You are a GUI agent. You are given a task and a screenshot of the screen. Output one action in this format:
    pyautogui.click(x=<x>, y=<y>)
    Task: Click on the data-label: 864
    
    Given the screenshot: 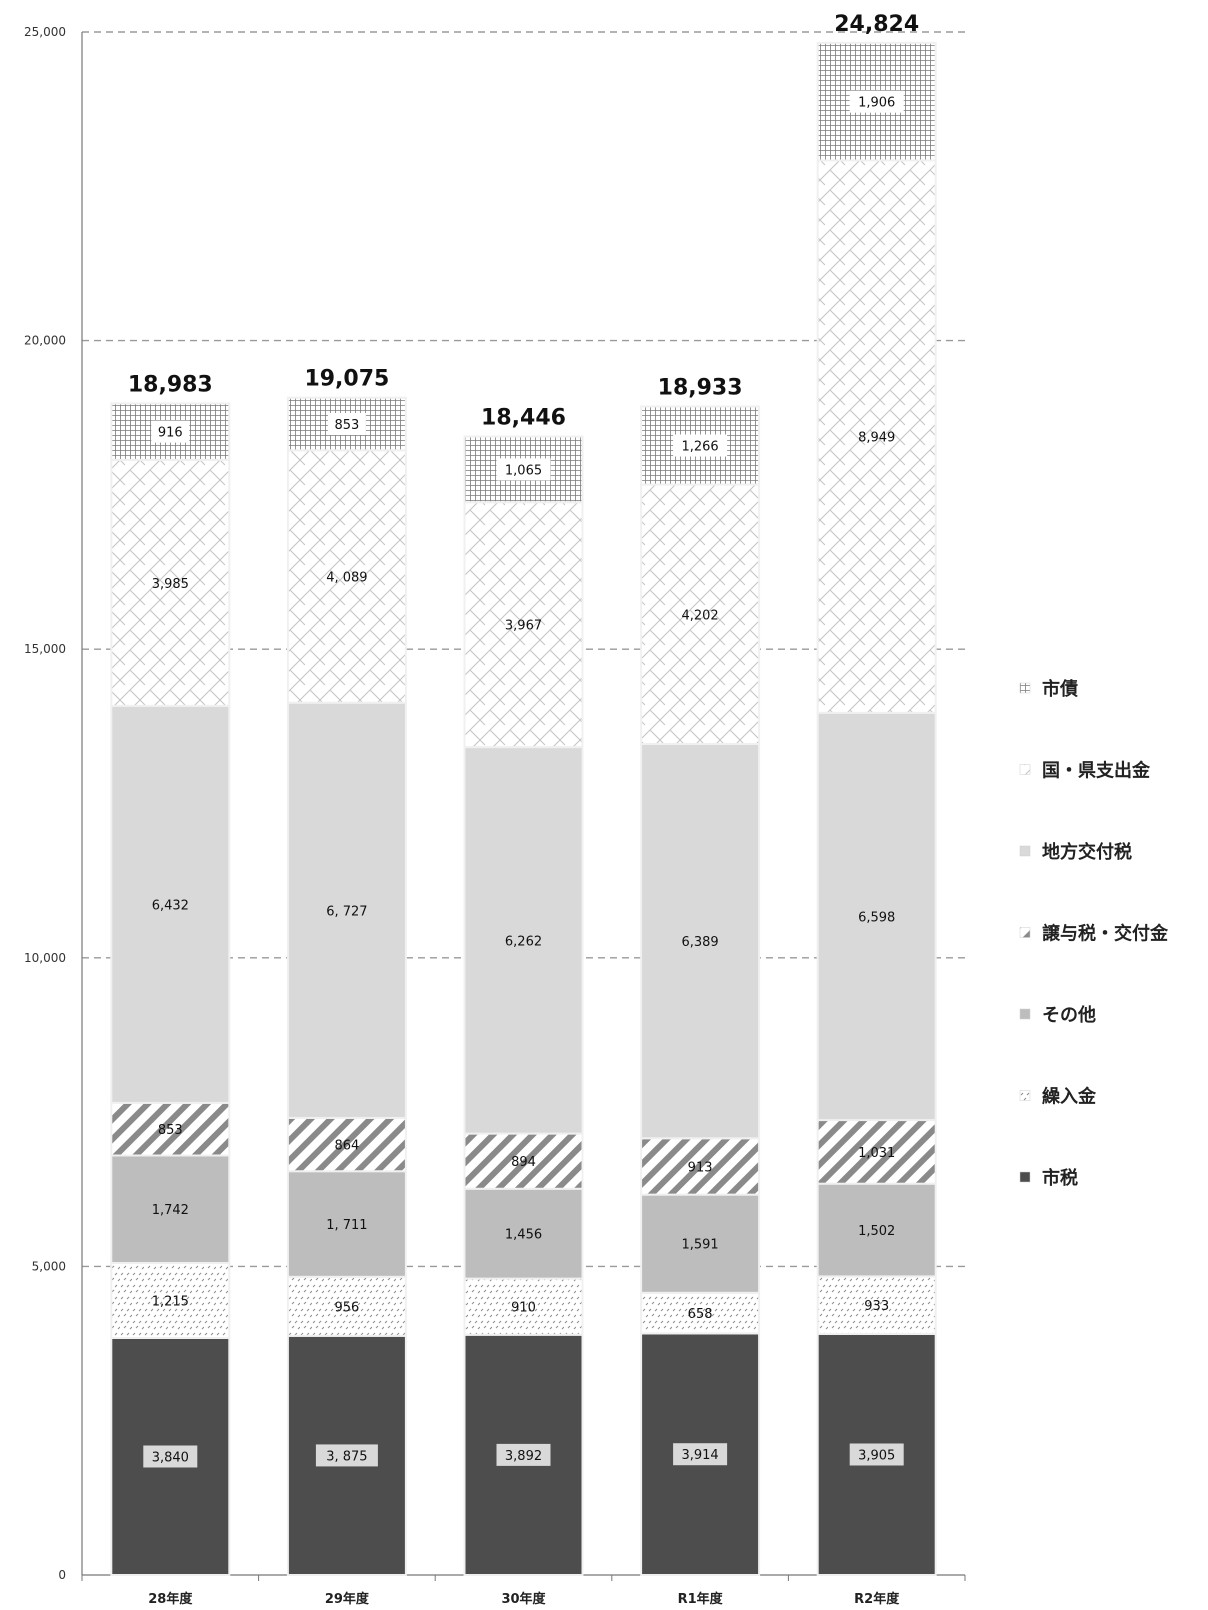 What is the action you would take?
    pyautogui.click(x=346, y=1146)
    